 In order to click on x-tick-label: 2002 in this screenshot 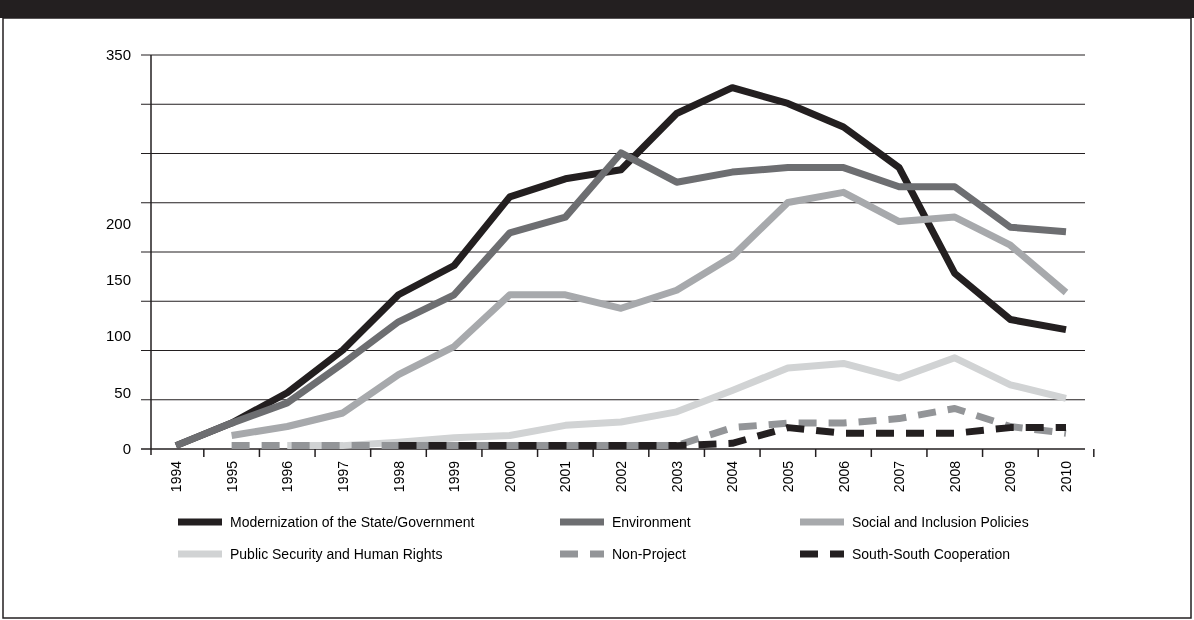, I will do `click(621, 476)`.